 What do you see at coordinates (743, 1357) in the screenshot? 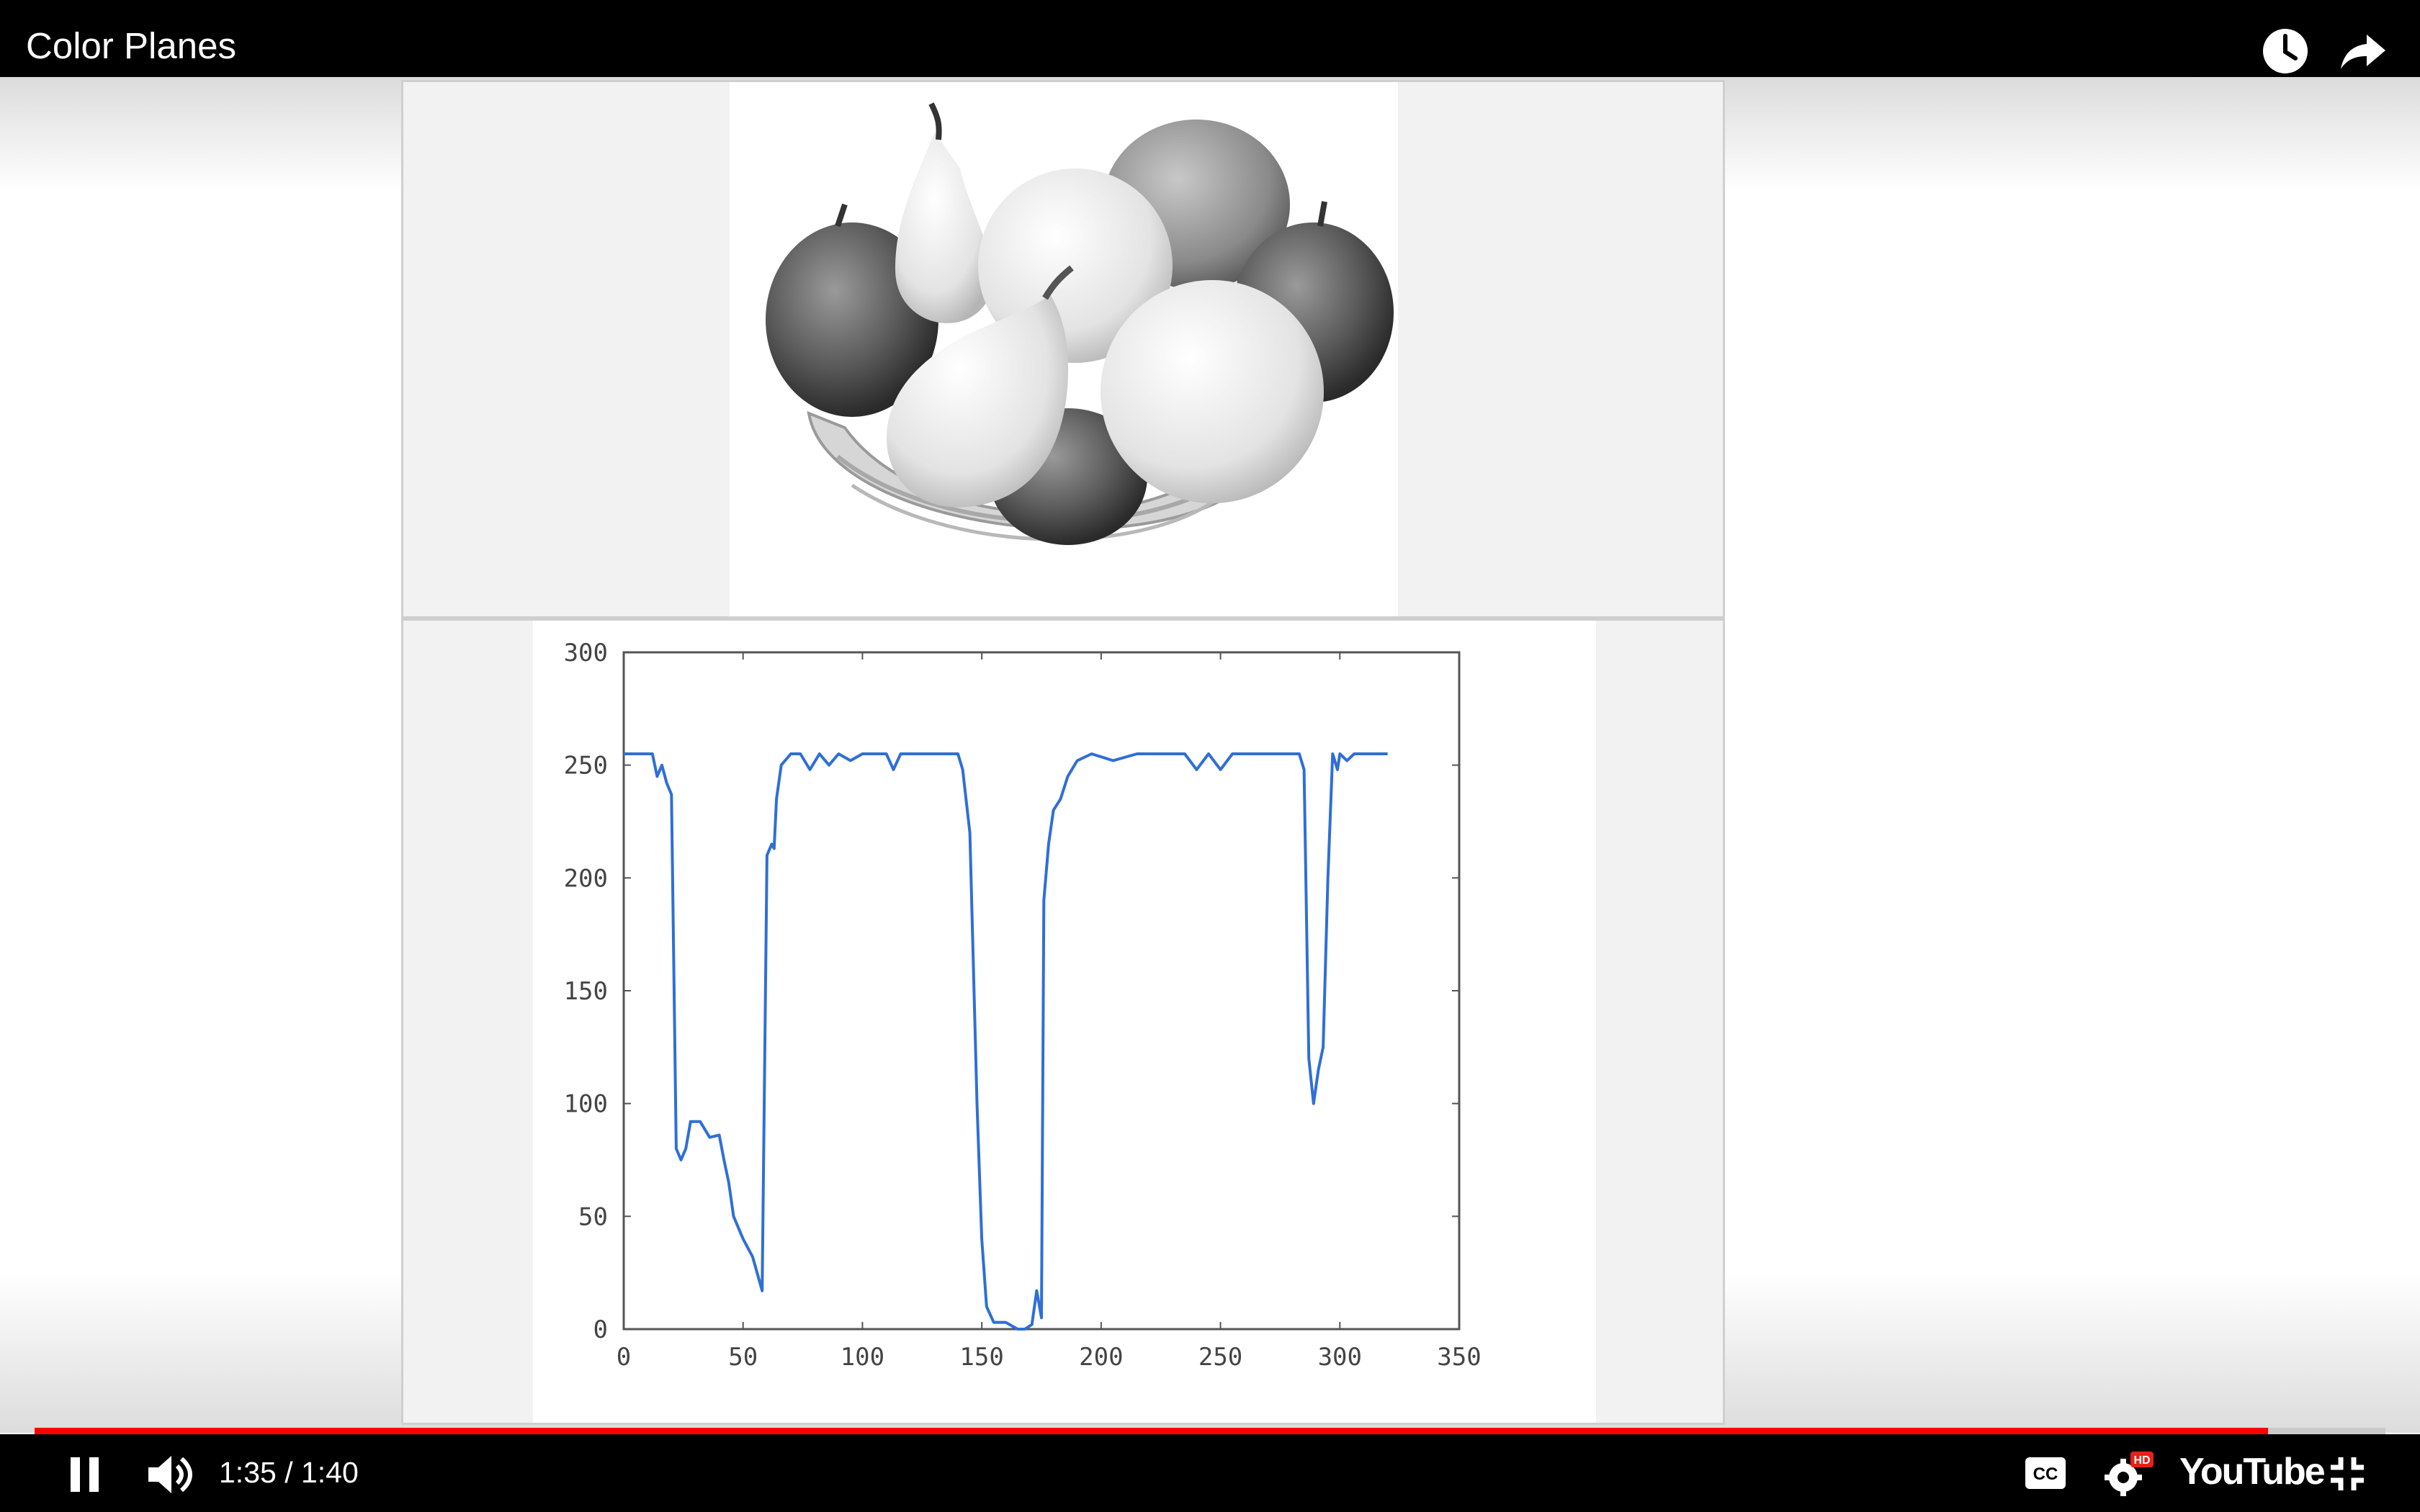
I see `x-tick-label: 50` at bounding box center [743, 1357].